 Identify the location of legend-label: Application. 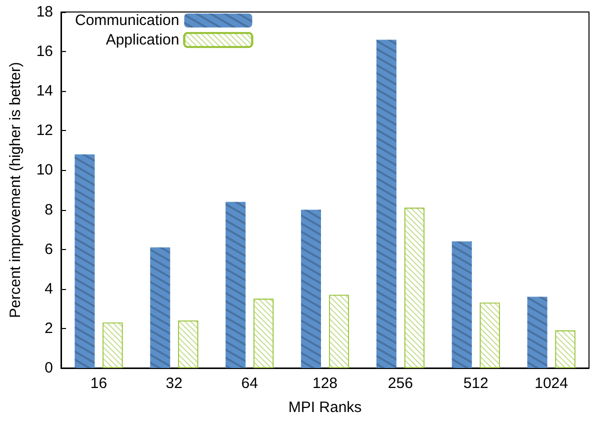
(143, 40).